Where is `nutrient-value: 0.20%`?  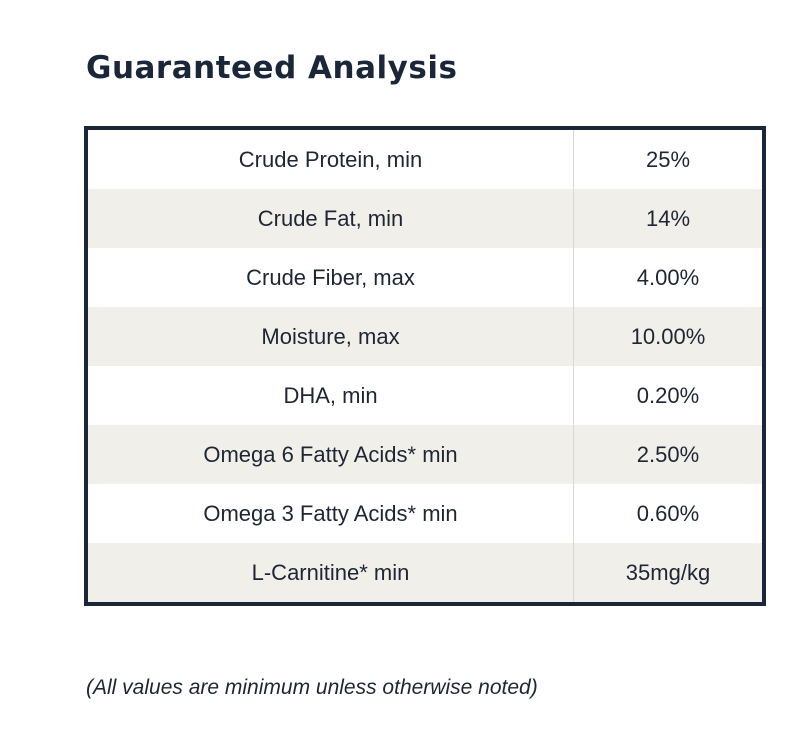 nutrient-value: 0.20% is located at coordinates (668, 395).